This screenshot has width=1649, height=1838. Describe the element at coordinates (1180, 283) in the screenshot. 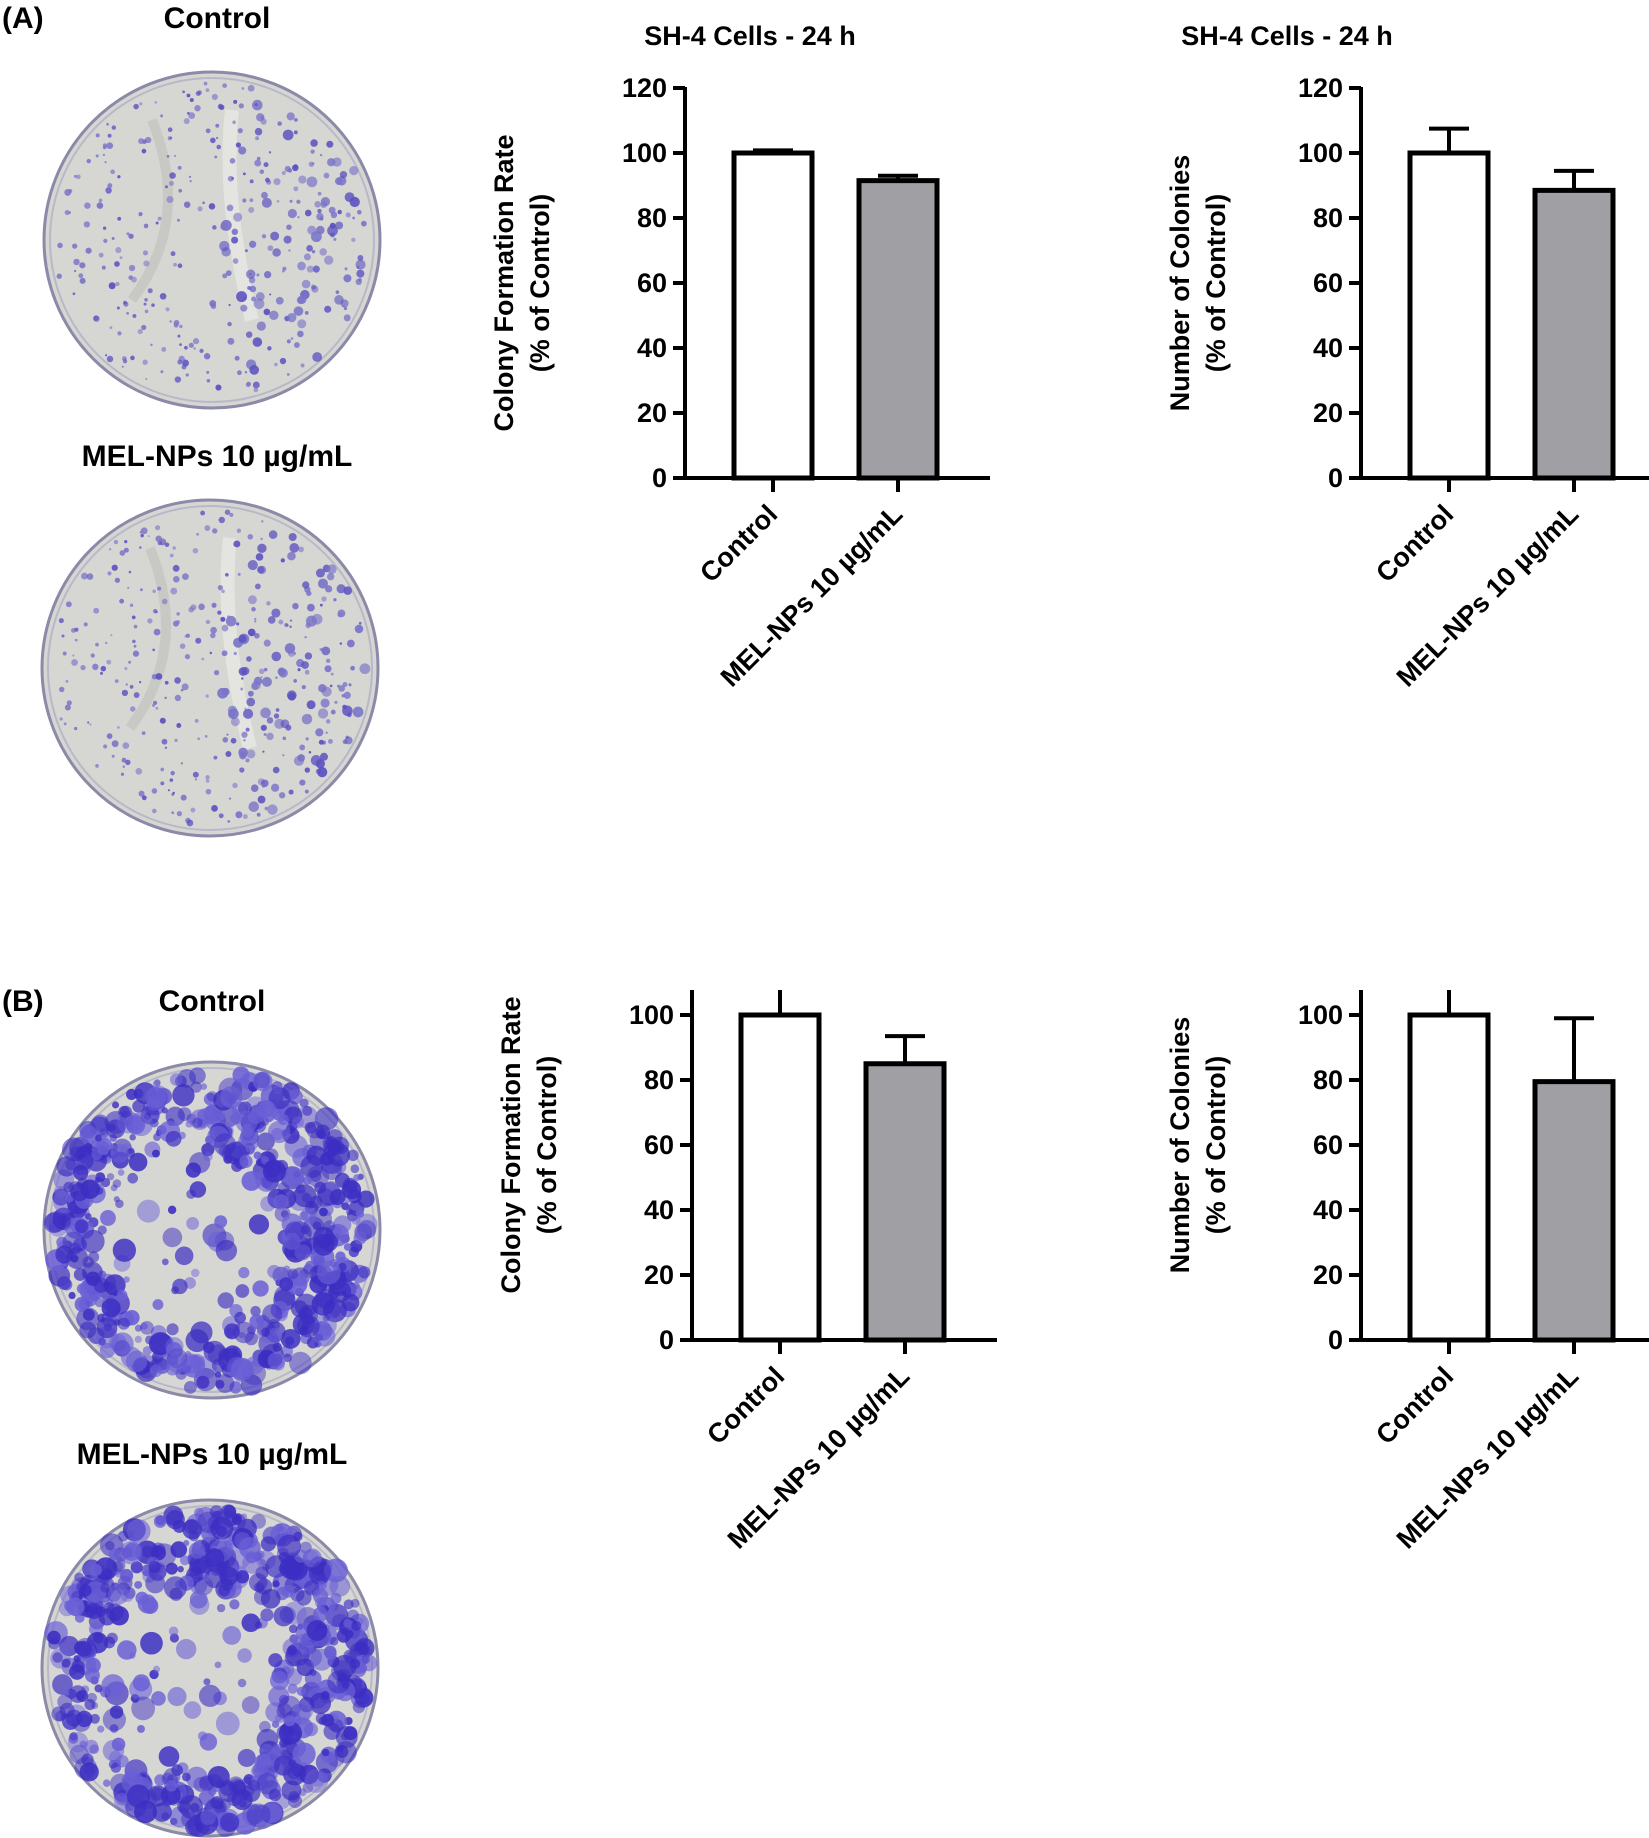

I see `y-axis-label: Number of Colonies` at that location.